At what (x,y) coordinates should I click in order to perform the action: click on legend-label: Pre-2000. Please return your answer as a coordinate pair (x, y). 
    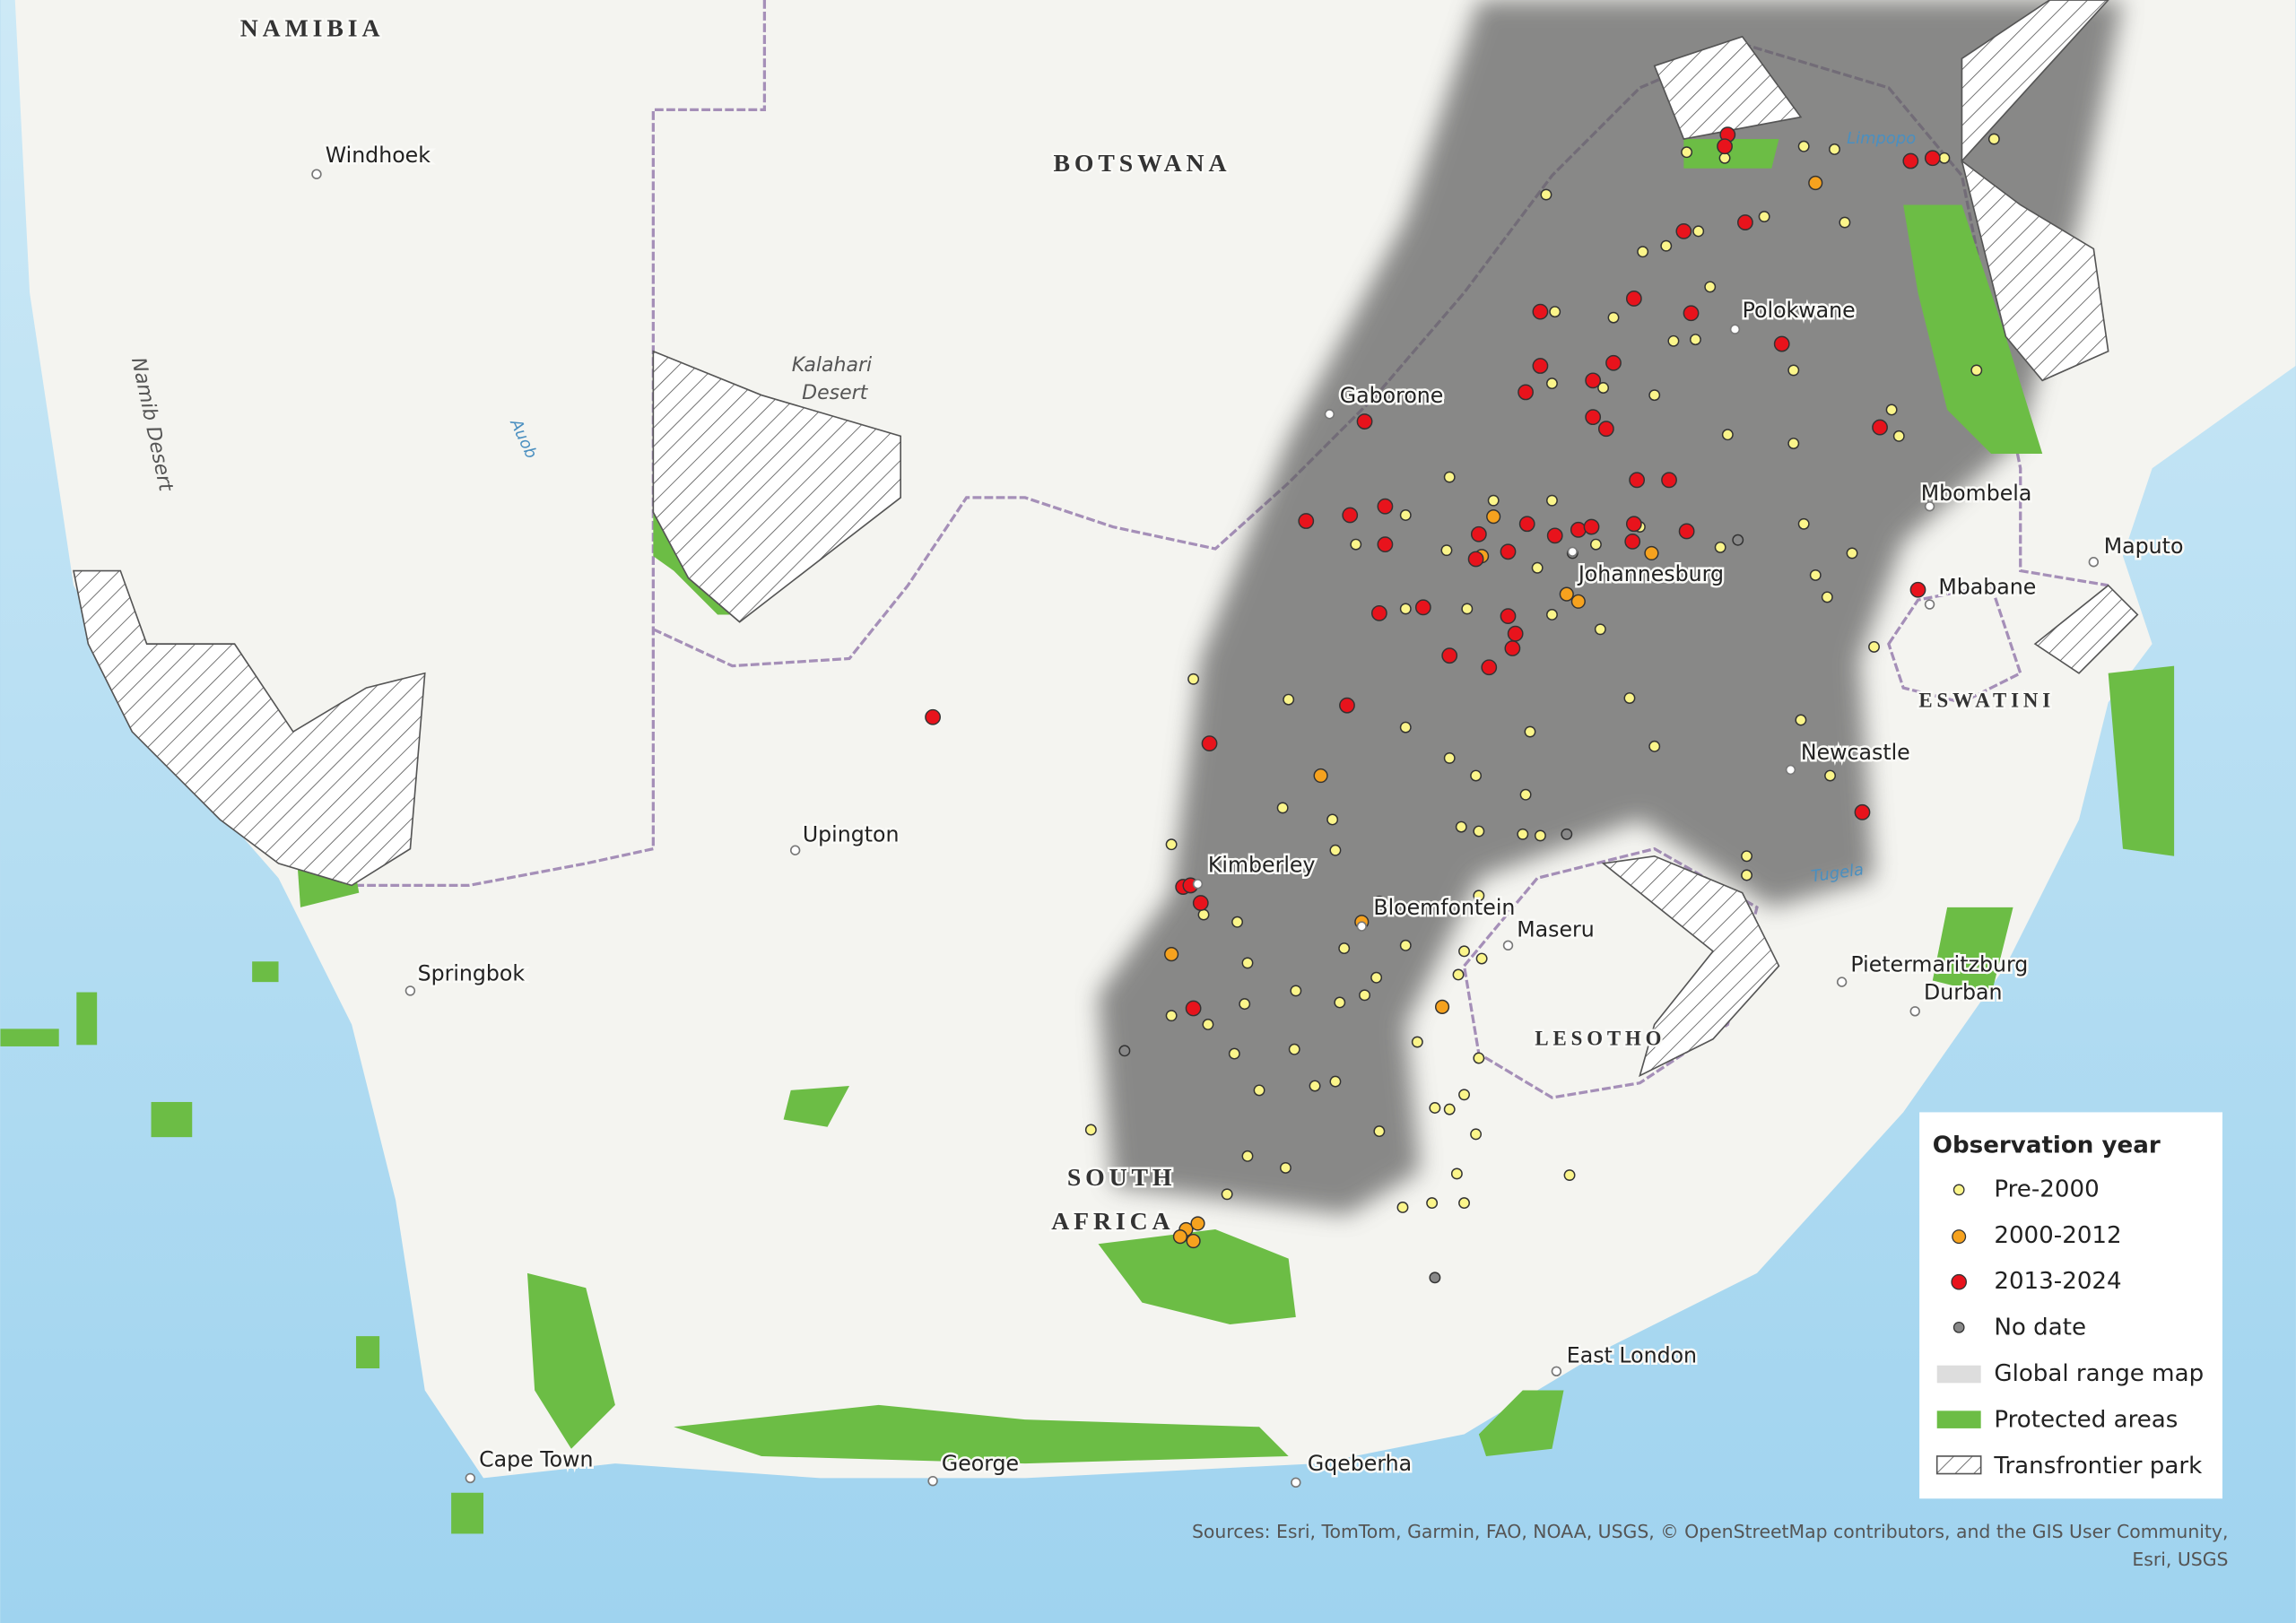
    Looking at the image, I should click on (2046, 1189).